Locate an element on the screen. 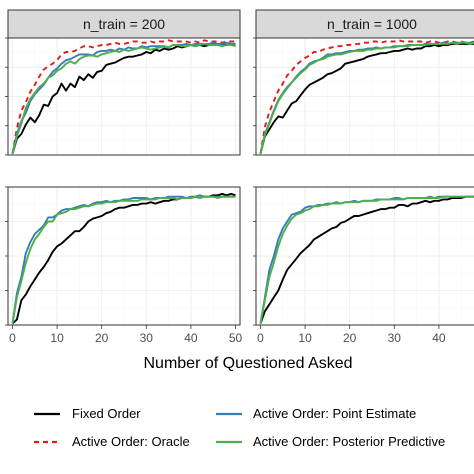 This screenshot has width=474, height=474. strip-label: n_train = 200 is located at coordinates (124, 24).